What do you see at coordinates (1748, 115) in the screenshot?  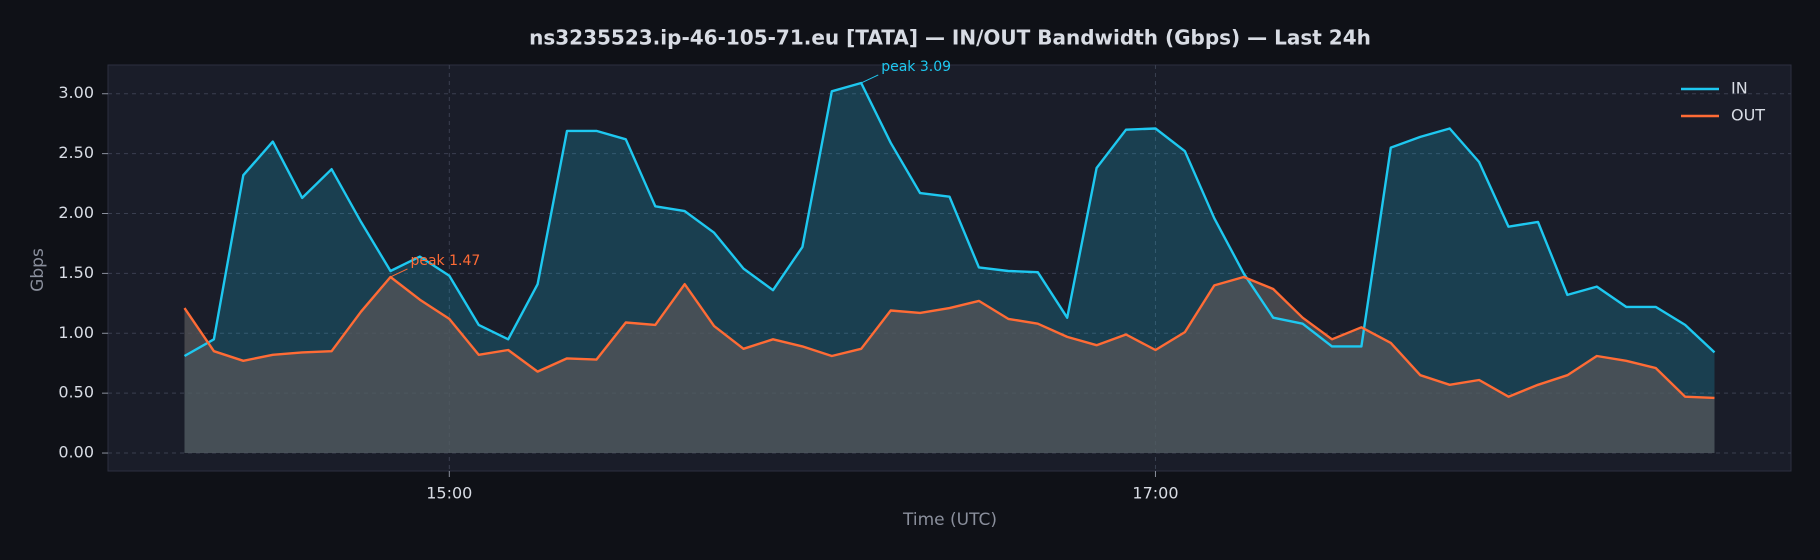 I see `legend-label: OUT` at bounding box center [1748, 115].